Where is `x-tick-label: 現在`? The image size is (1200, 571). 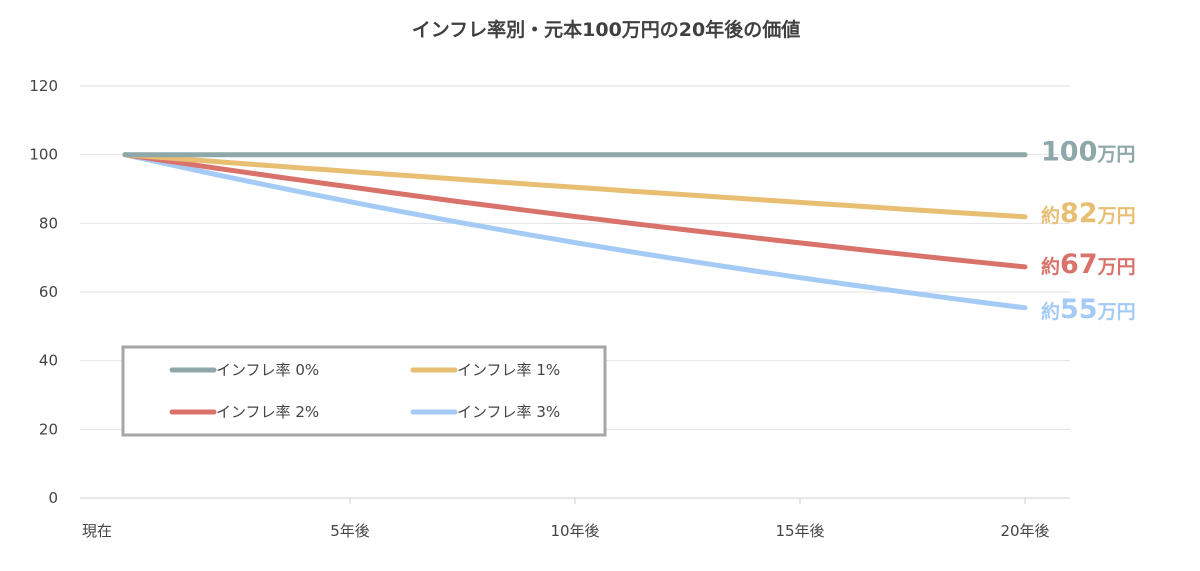 x-tick-label: 現在 is located at coordinates (97, 531).